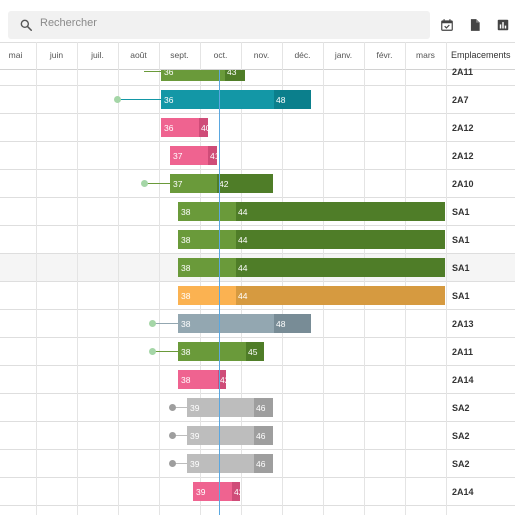  I want to click on locations-column-header: Emplacements, so click(481, 55).